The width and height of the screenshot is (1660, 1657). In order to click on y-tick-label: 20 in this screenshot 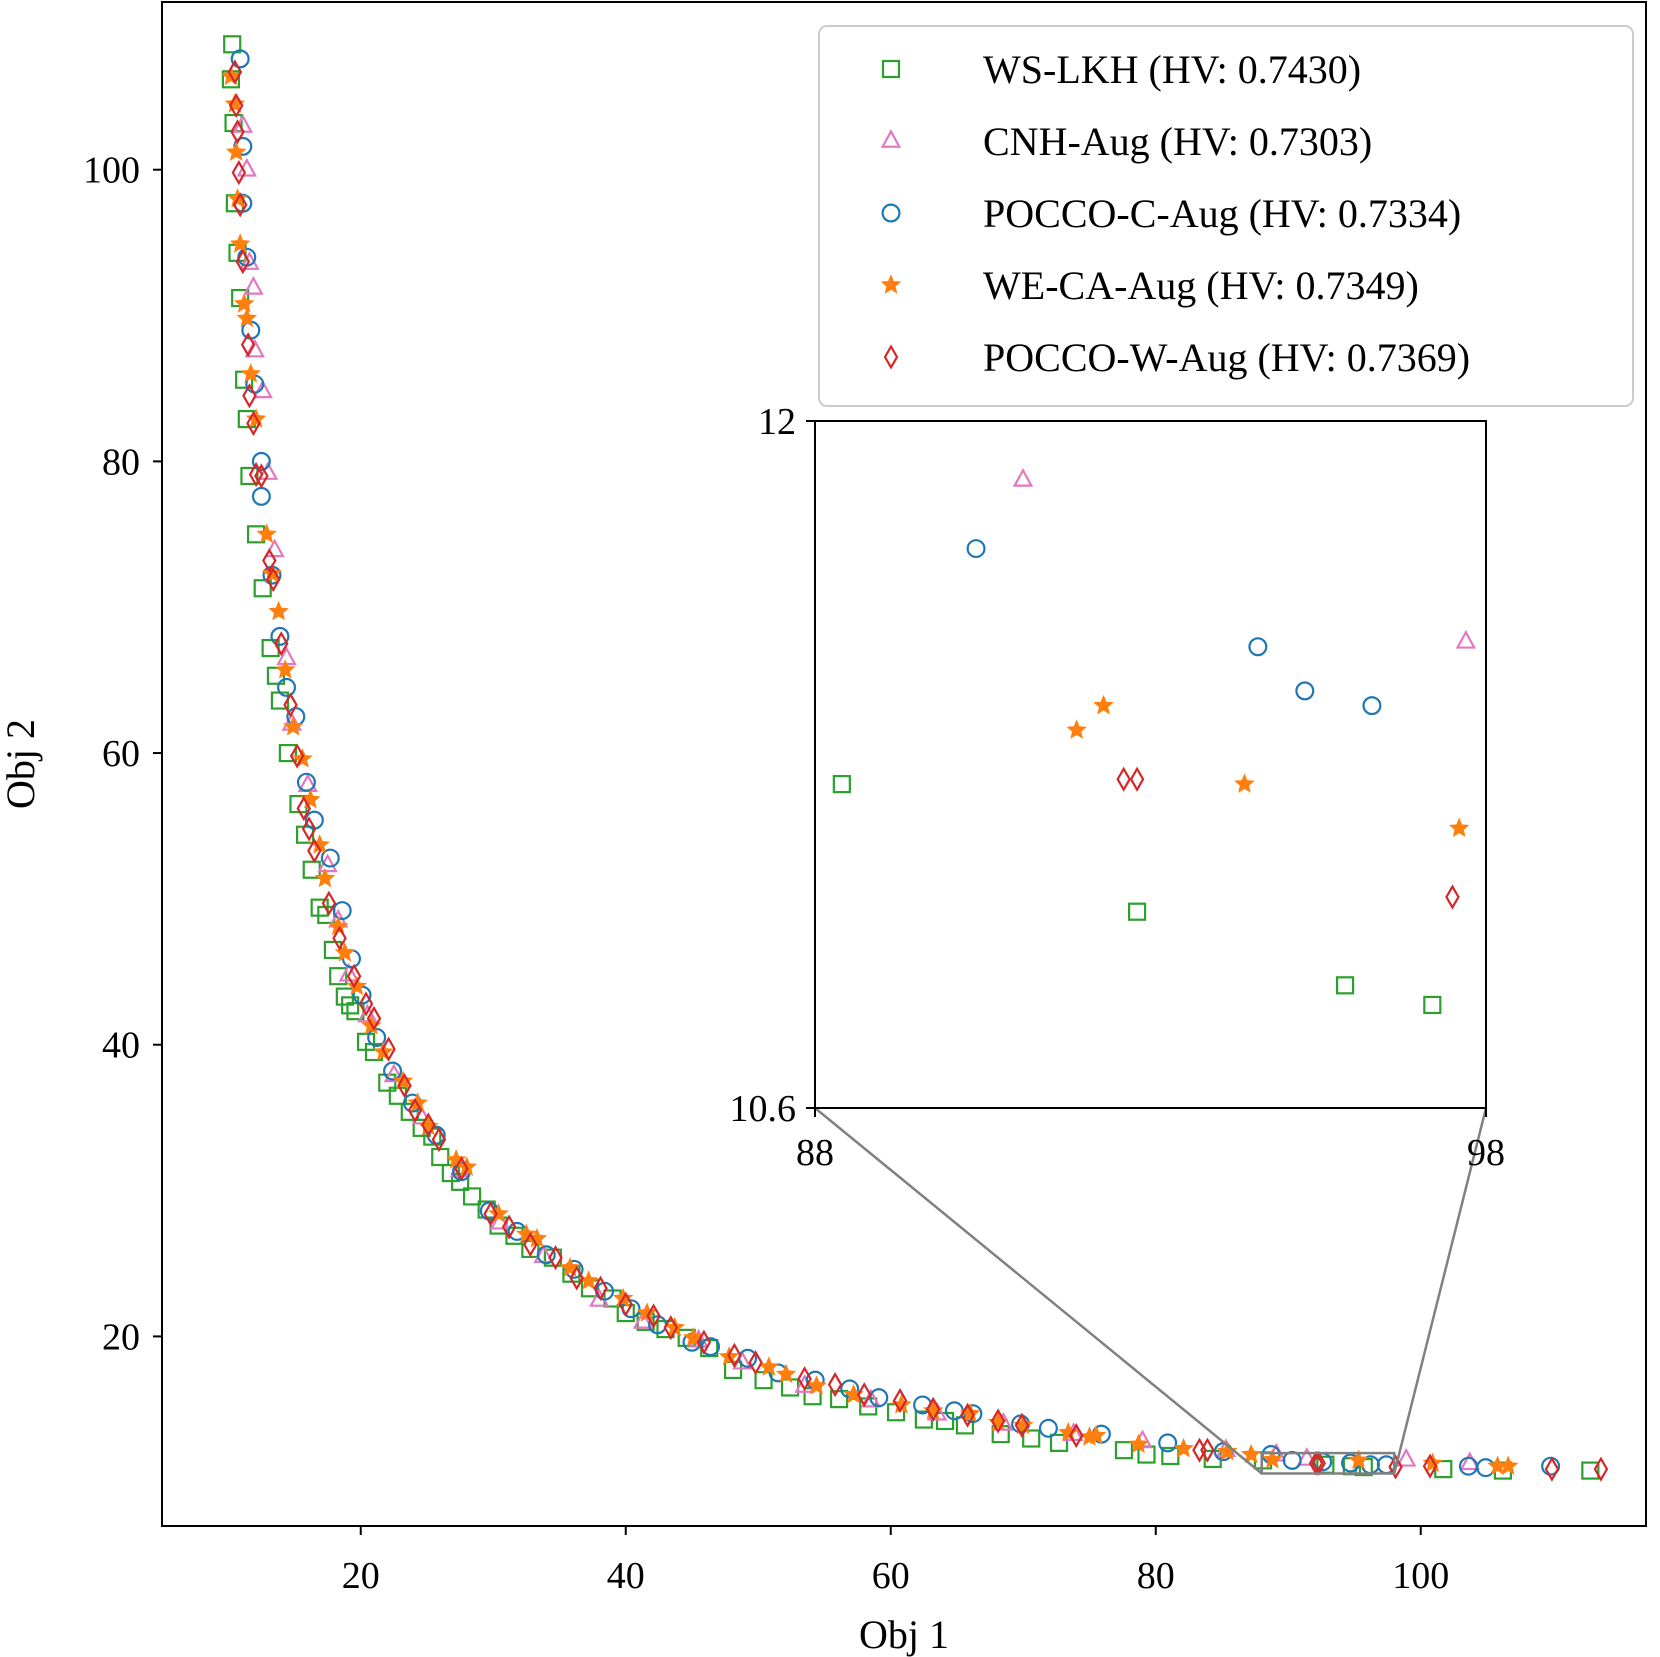, I will do `click(121, 1337)`.